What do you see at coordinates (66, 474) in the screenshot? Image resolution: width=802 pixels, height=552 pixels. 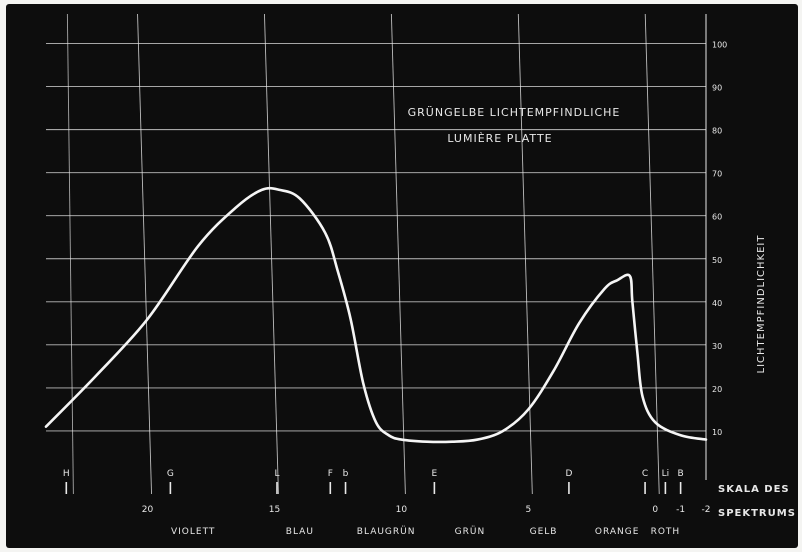 I see `spectral-line-label: H` at bounding box center [66, 474].